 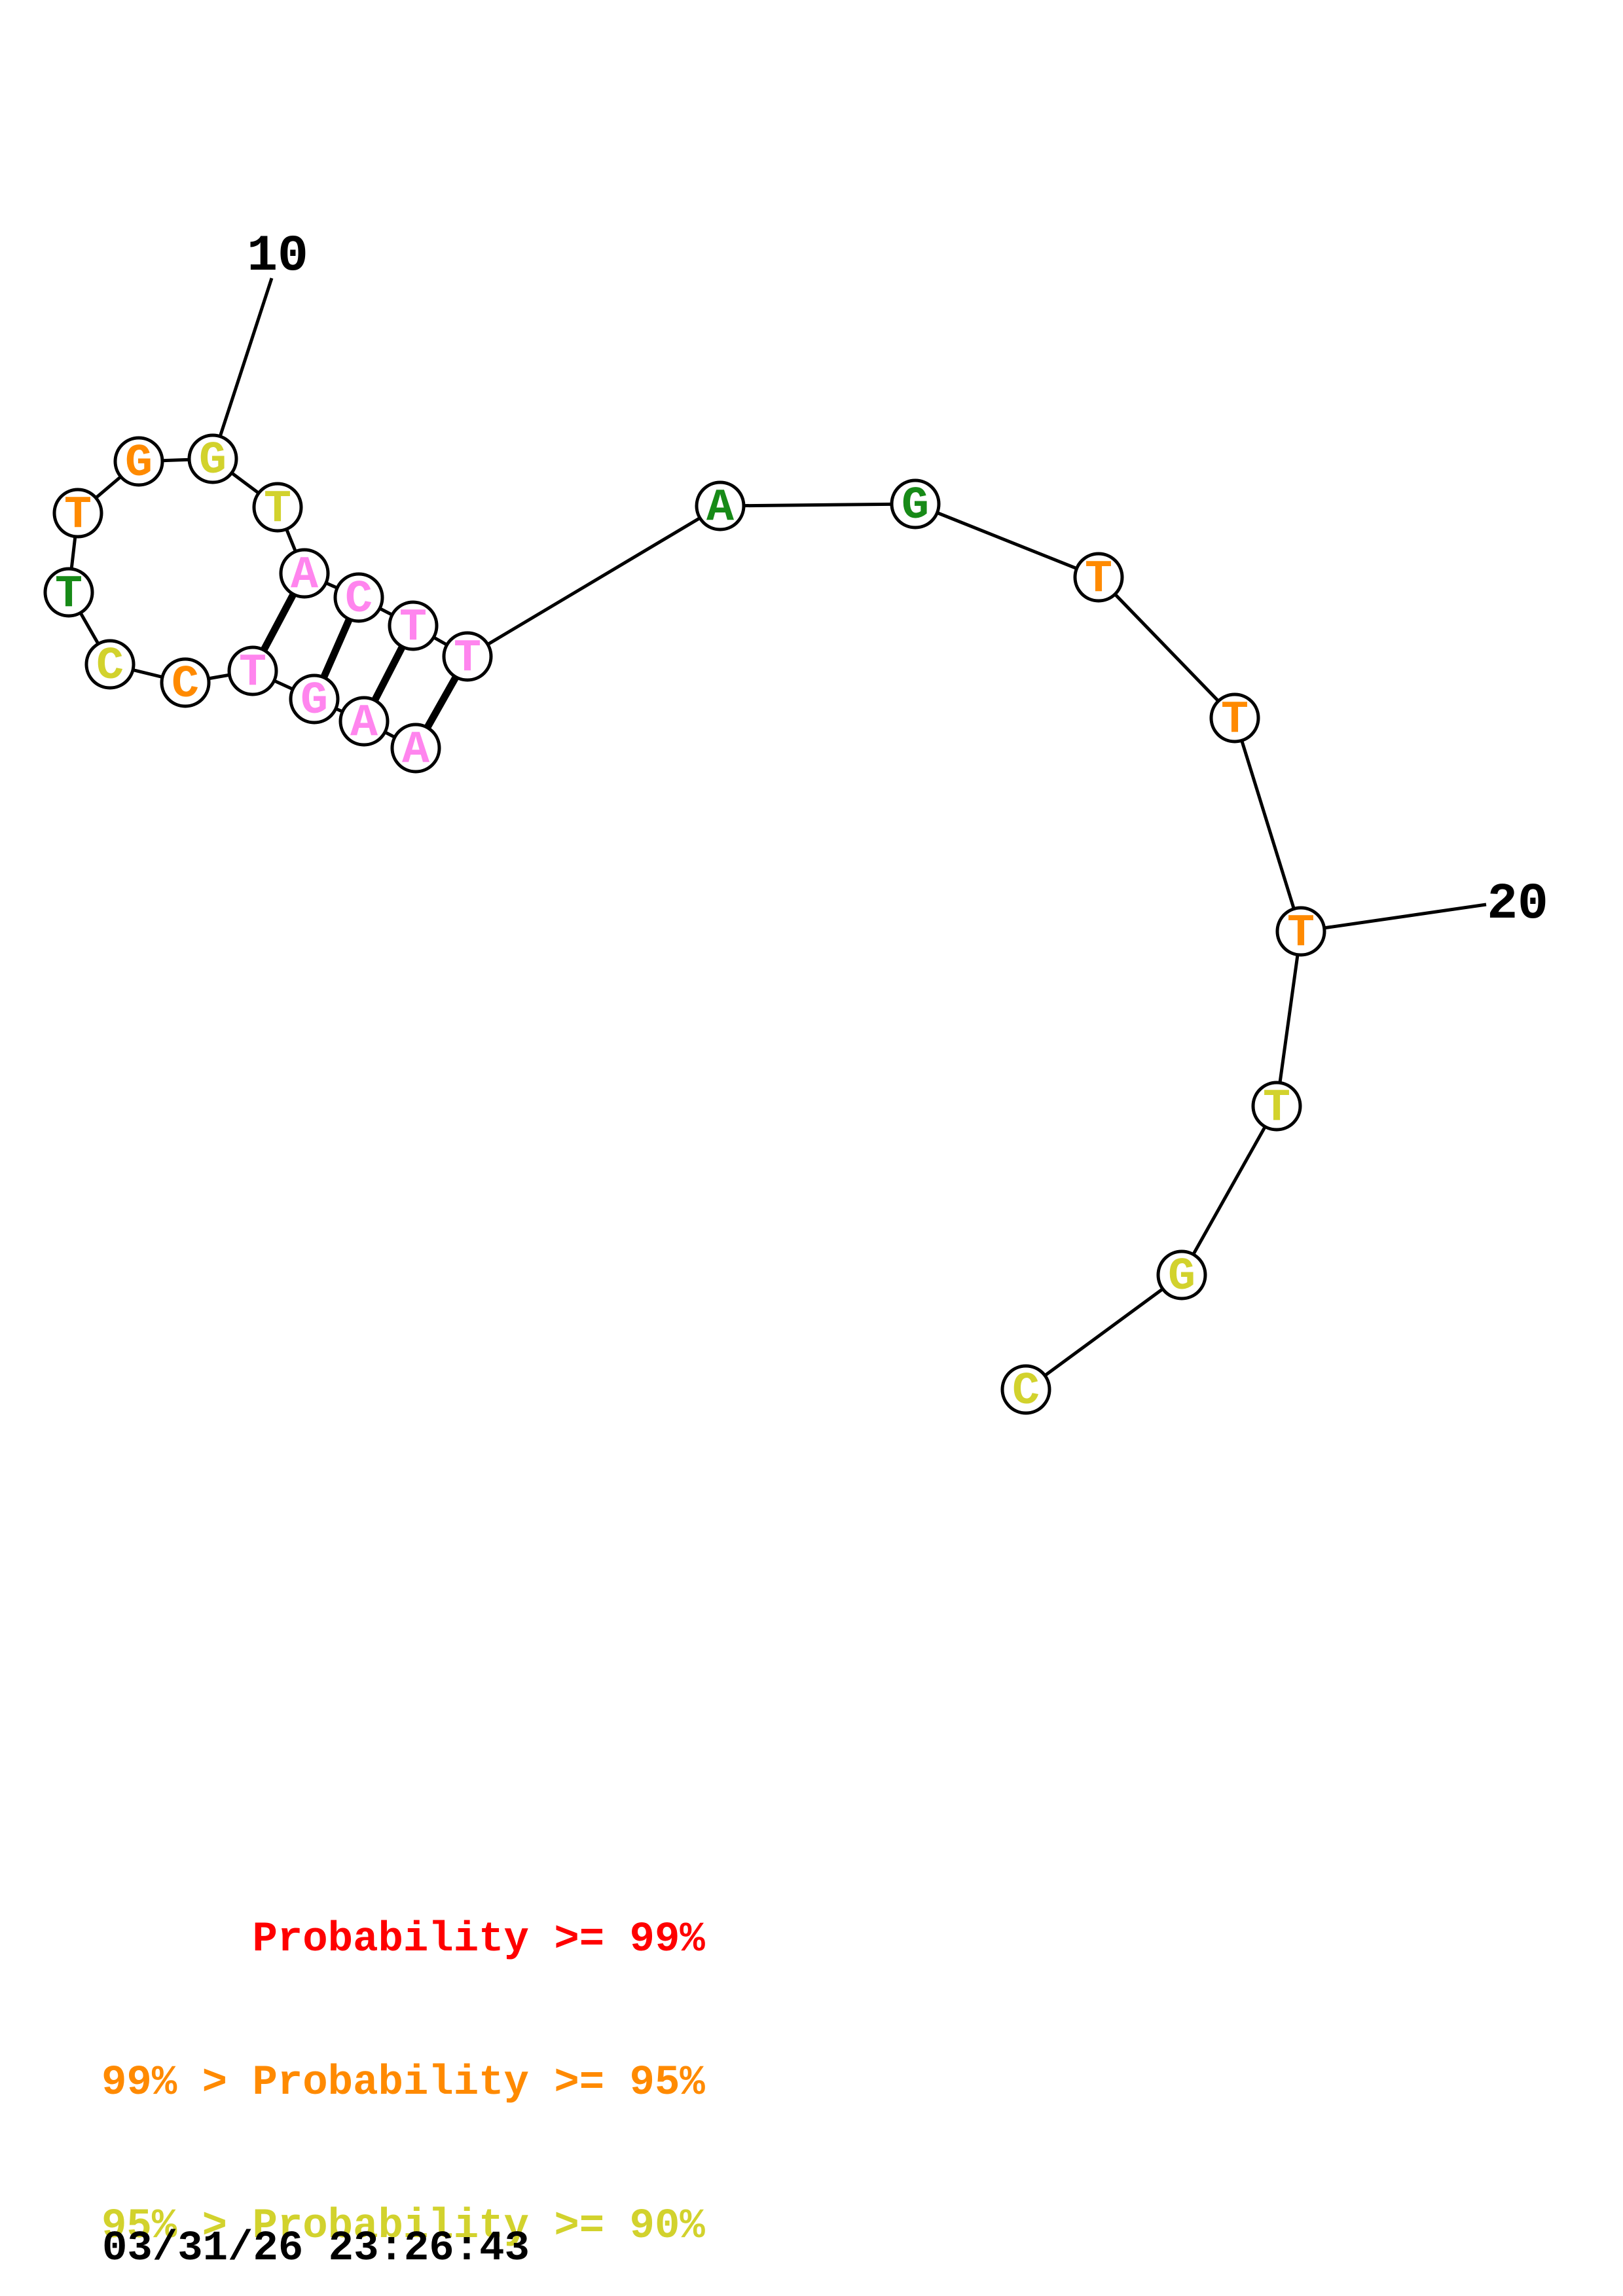 I want to click on sequence-number-label: 20, so click(x=1517, y=904).